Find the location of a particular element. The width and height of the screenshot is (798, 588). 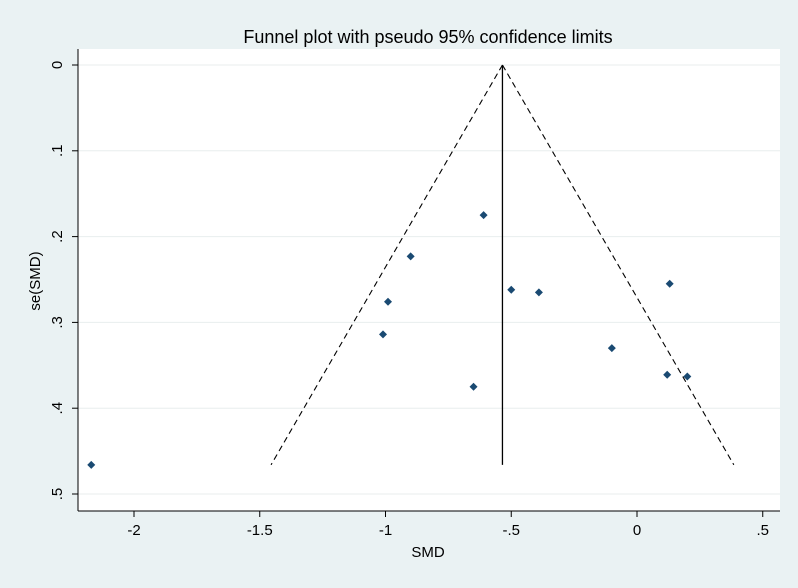

x-axis-label: SMD is located at coordinates (428, 552).